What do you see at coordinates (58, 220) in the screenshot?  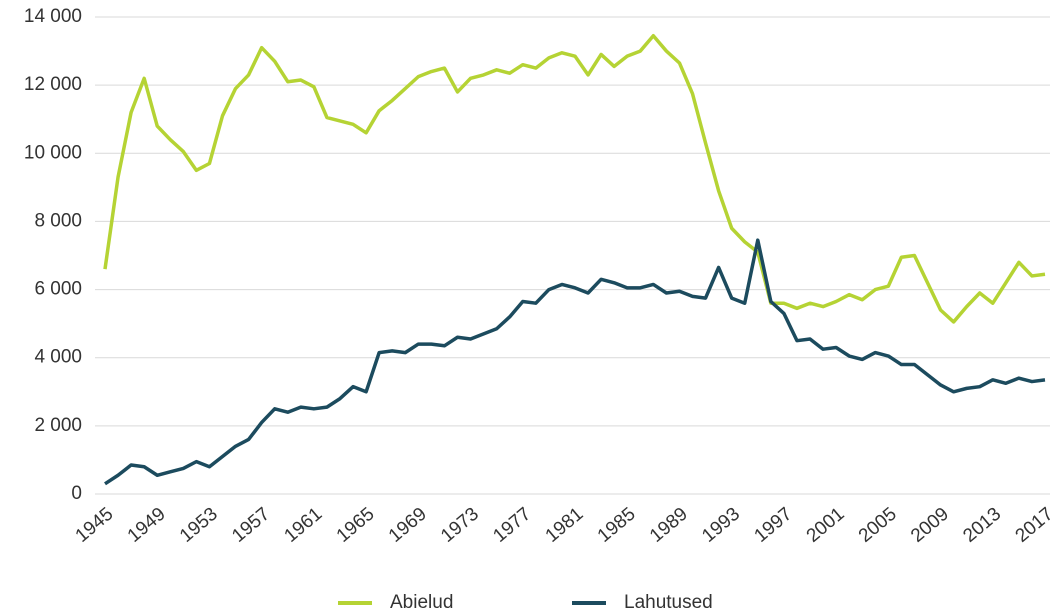 I see `y-tick-label: 8 000` at bounding box center [58, 220].